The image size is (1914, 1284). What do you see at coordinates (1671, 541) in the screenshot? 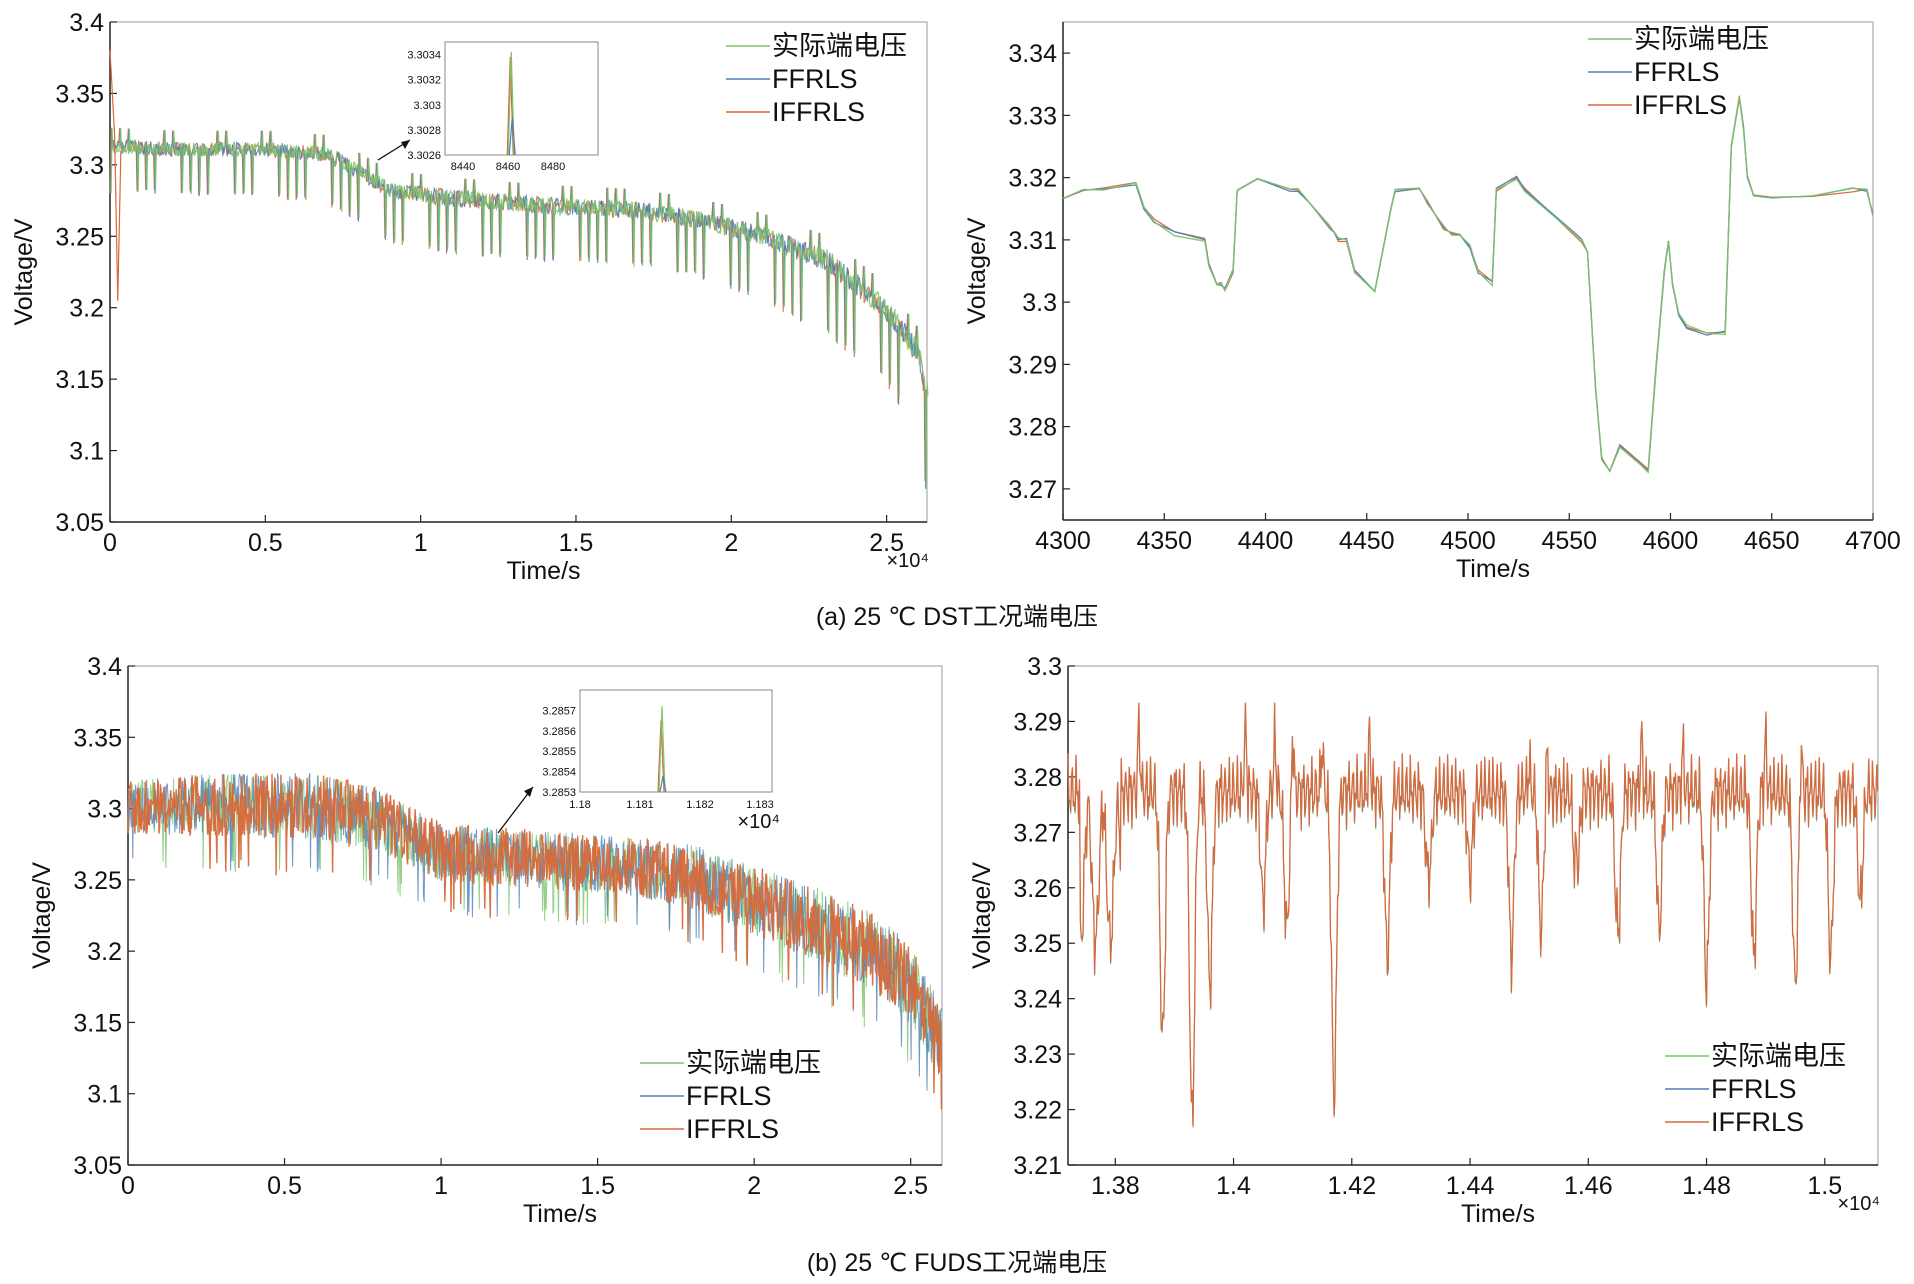
I see `x-tick-label: 4600` at bounding box center [1671, 541].